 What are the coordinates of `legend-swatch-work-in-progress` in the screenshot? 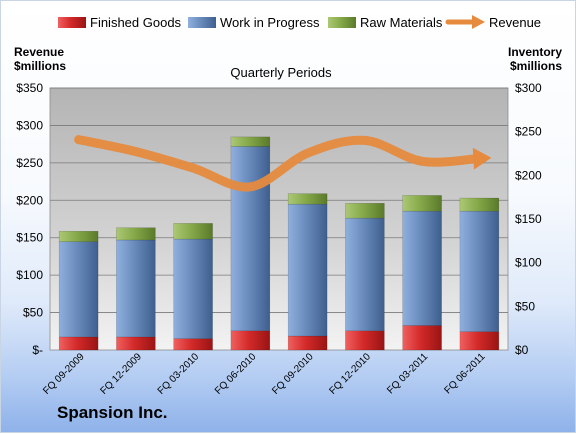 It's located at (202, 22).